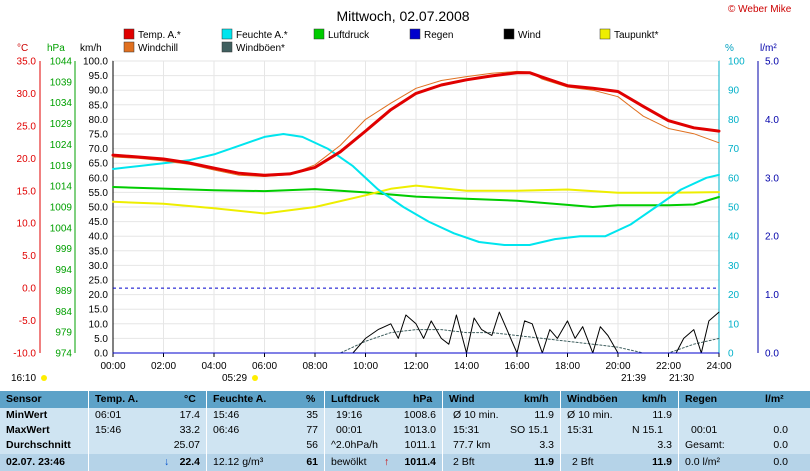 Image resolution: width=810 pixels, height=471 pixels. I want to click on hum-time: 06:46, so click(226, 430).